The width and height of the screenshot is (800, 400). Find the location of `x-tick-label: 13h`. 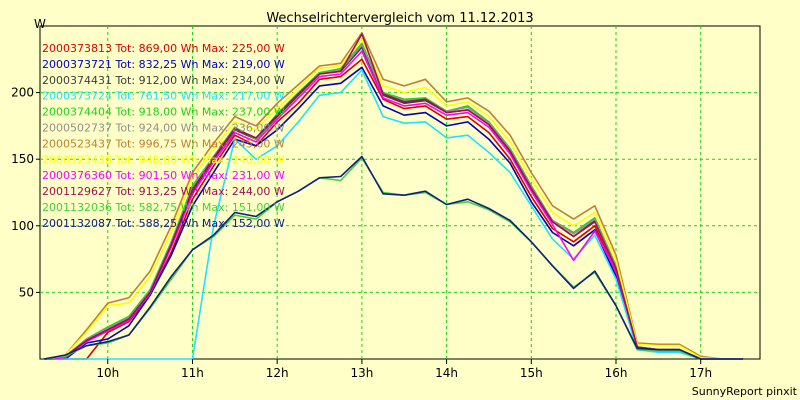

x-tick-label: 13h is located at coordinates (361, 373).